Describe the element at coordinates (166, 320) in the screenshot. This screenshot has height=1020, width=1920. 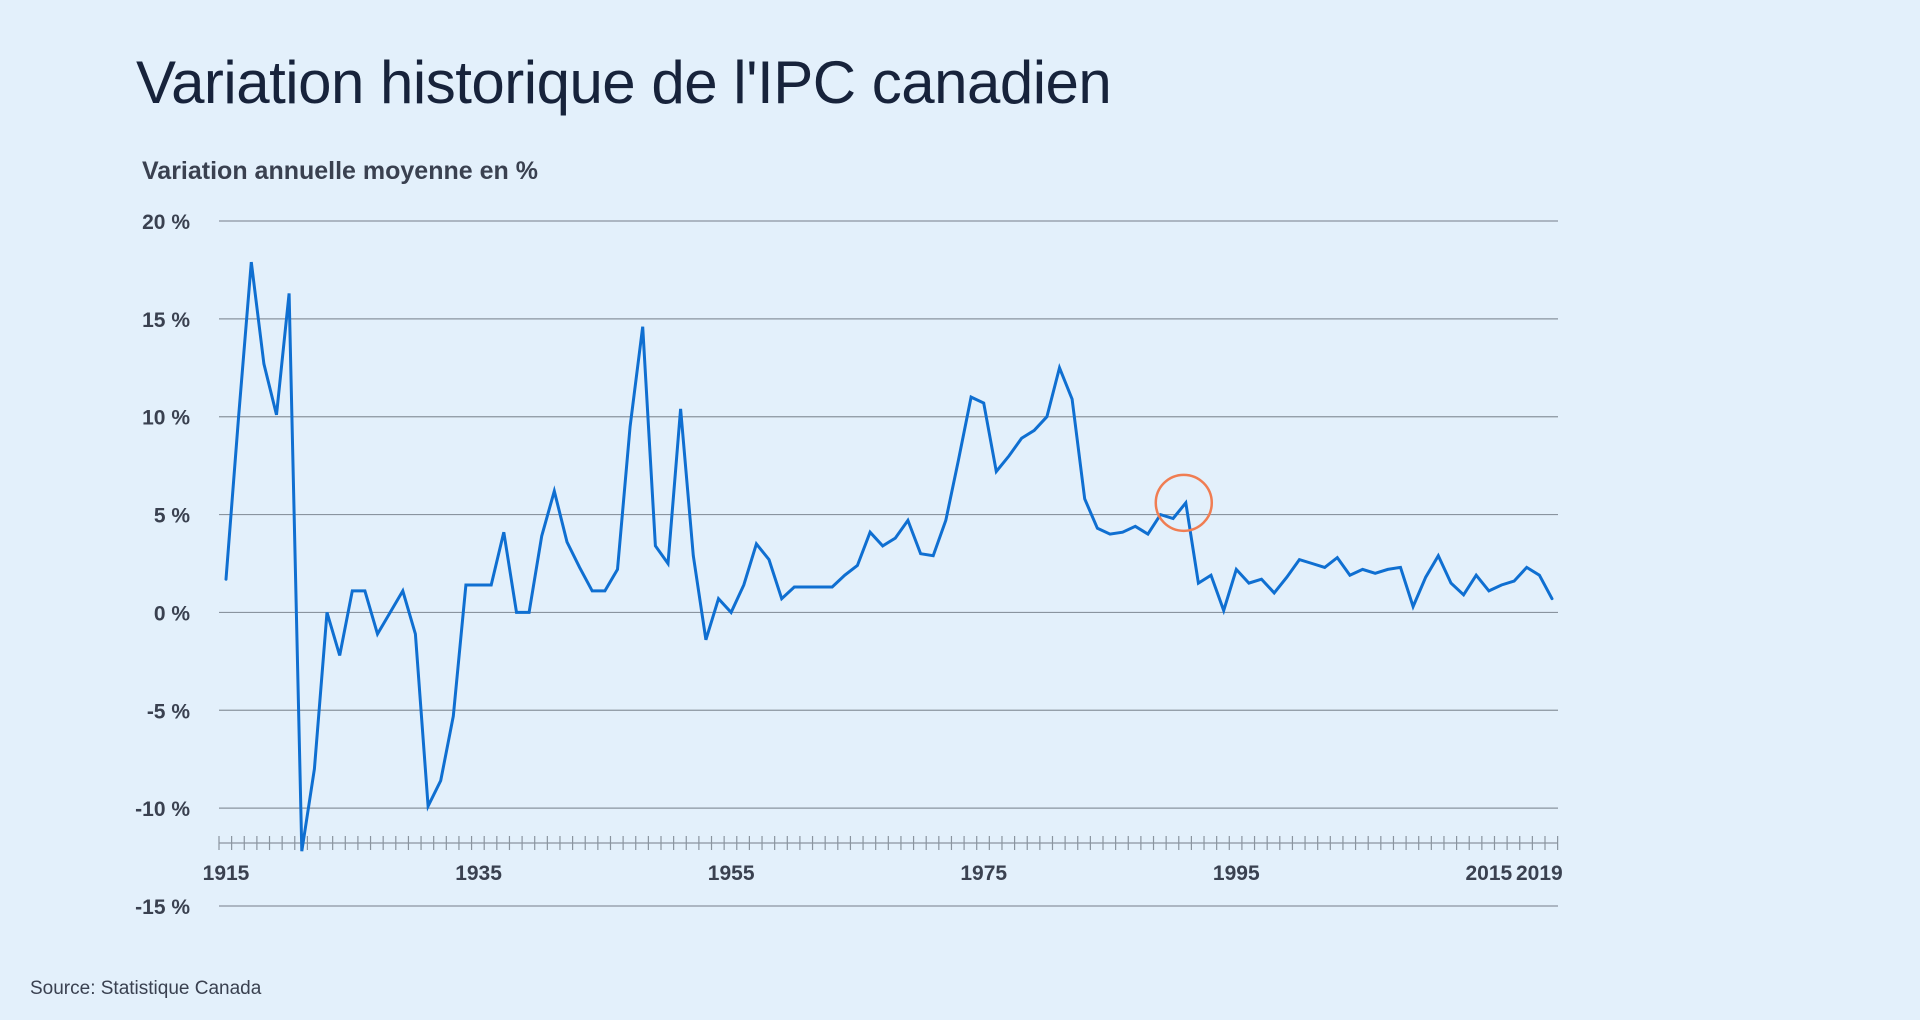
I see `y-tick-label: 15 %` at that location.